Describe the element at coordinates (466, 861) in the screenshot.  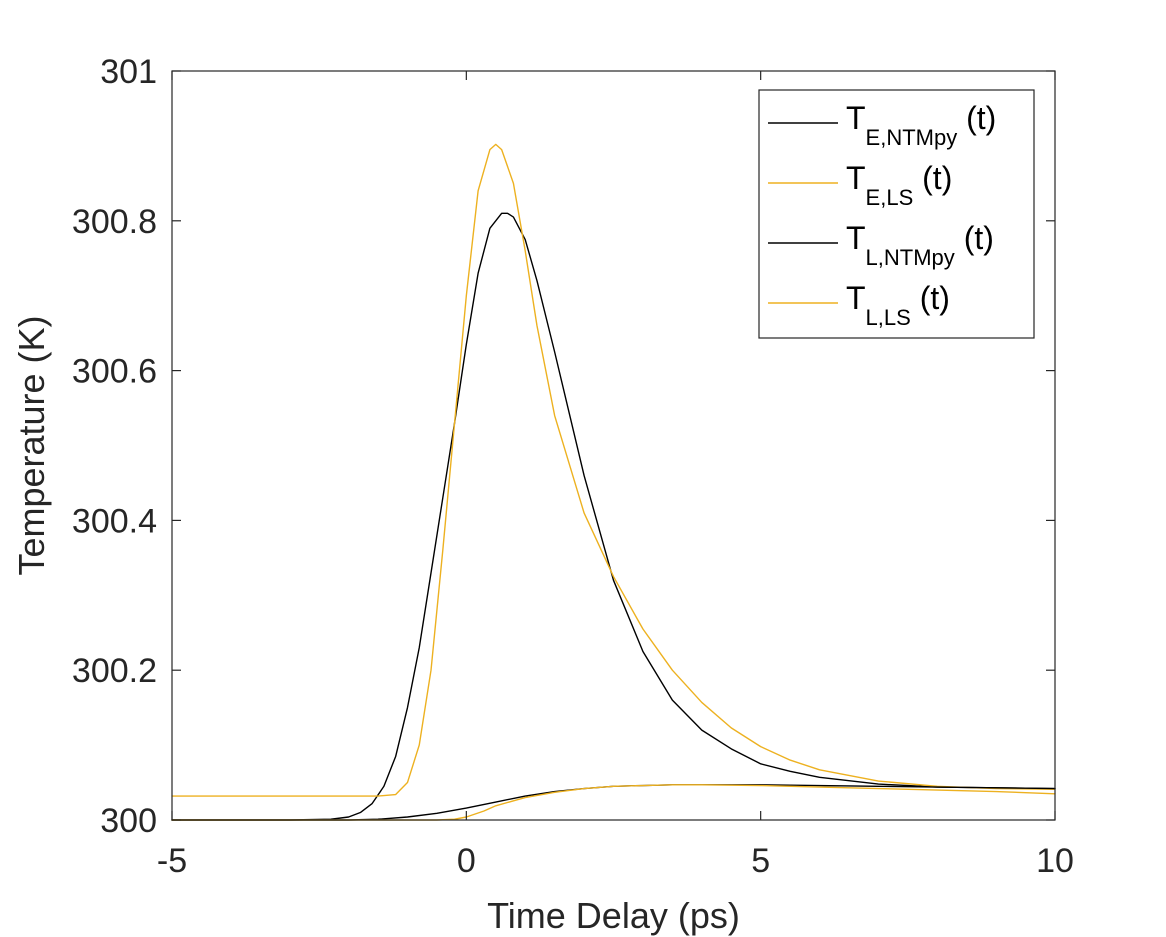
I see `x-tick-label: 0` at that location.